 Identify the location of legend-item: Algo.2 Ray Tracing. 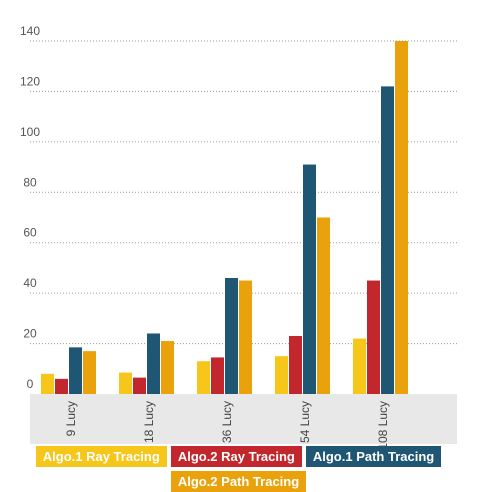
(236, 456).